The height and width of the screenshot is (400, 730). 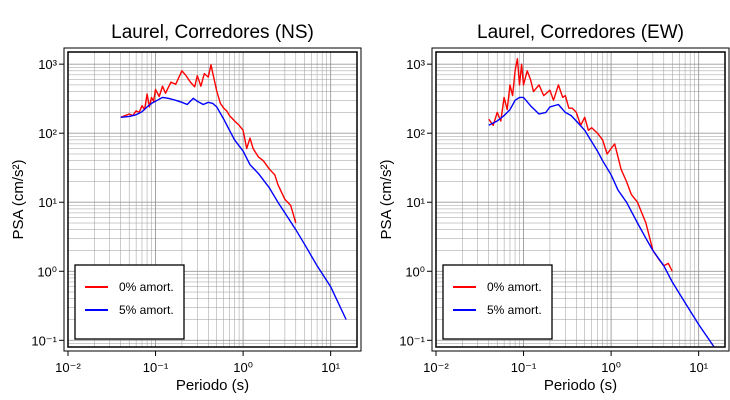 I want to click on chart-title: Laurel, Corredores (EW), so click(x=580, y=32).